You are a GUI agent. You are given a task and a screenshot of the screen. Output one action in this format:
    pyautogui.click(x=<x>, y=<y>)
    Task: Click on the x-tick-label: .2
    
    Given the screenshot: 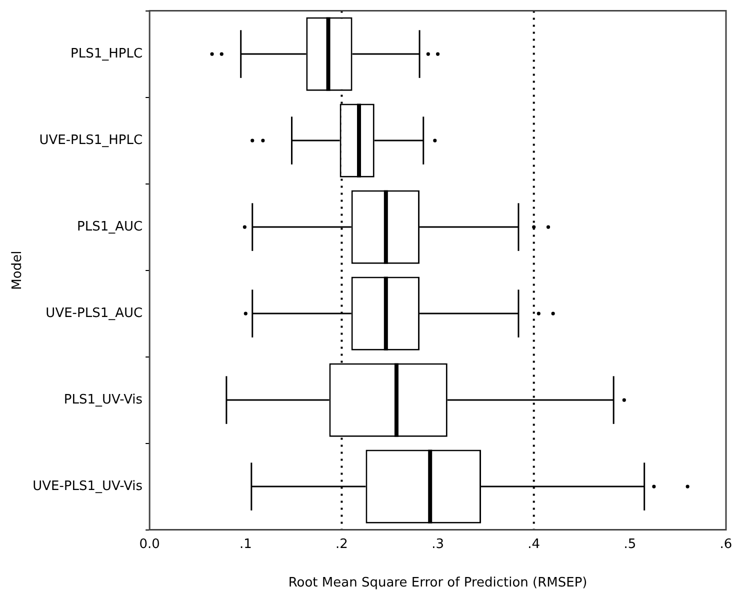 What is the action you would take?
    pyautogui.click(x=342, y=544)
    